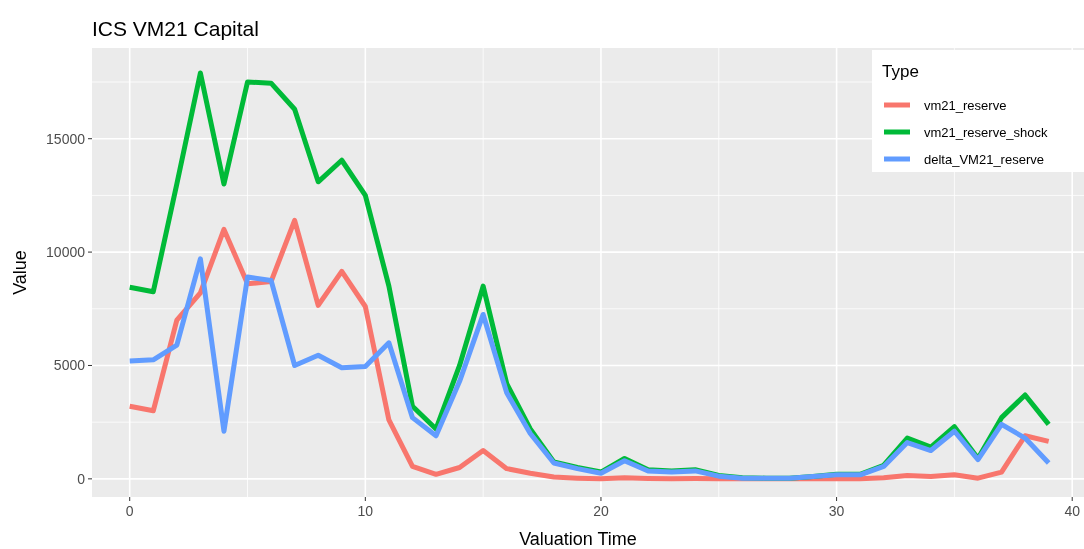  Describe the element at coordinates (20, 272) in the screenshot. I see `y-axis-title: Value` at that location.